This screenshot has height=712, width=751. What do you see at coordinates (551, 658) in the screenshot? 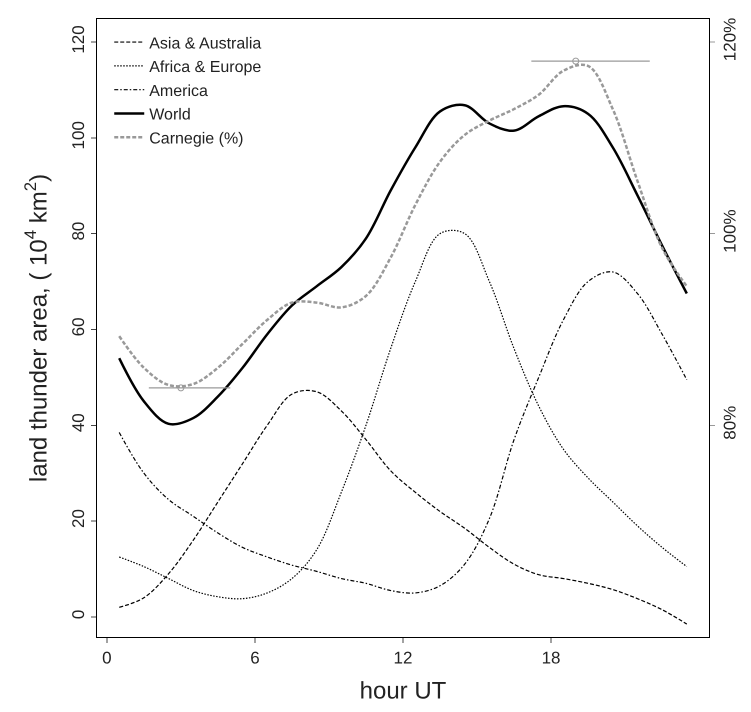
I see `x-tick-label: 18` at bounding box center [551, 658].